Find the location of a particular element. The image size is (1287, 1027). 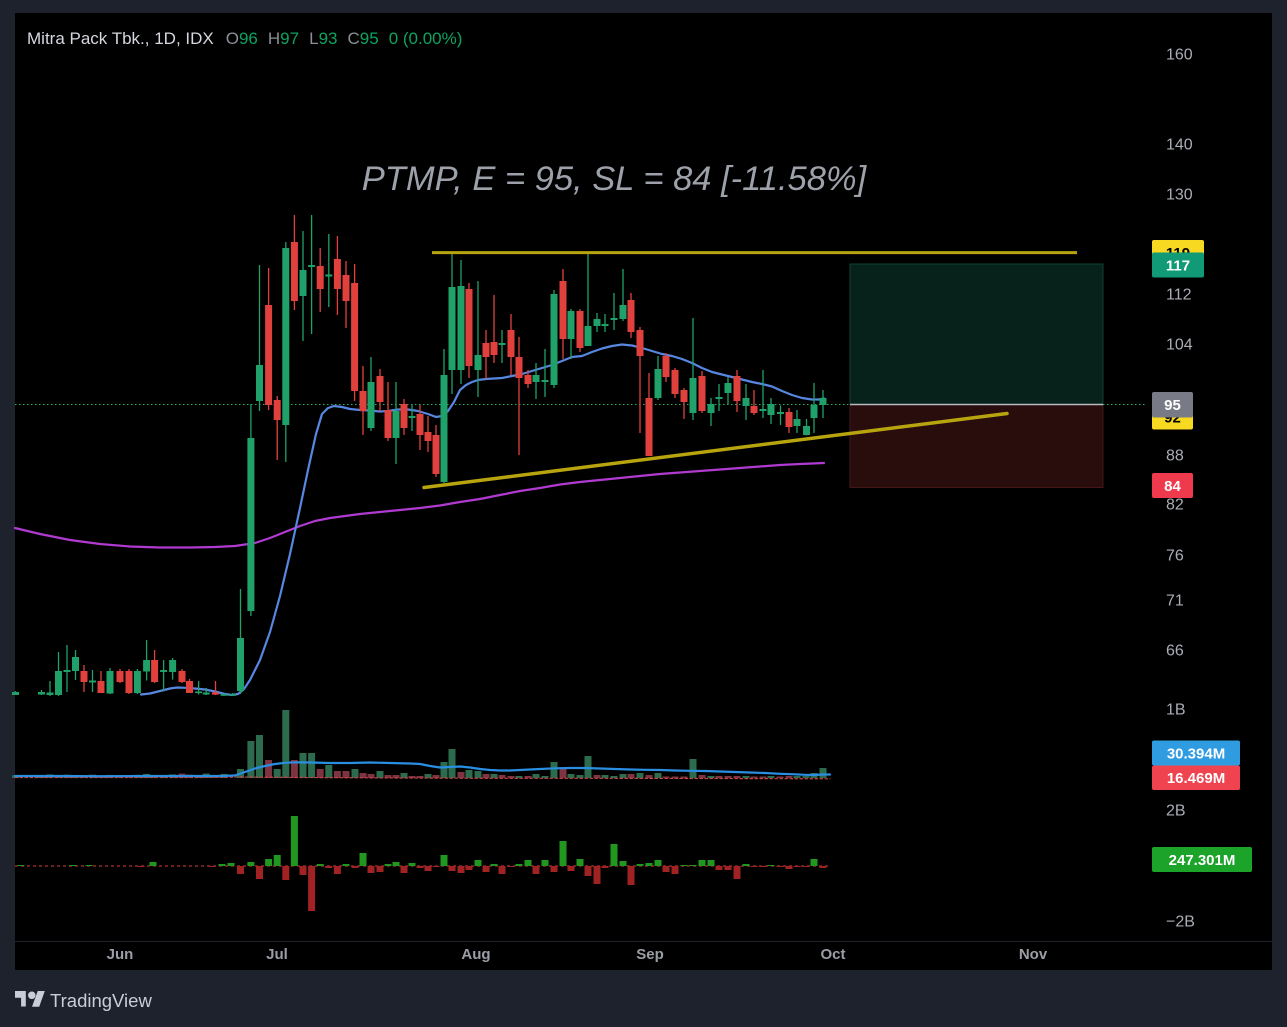

svg-text: Jun is located at coordinates (120, 954).